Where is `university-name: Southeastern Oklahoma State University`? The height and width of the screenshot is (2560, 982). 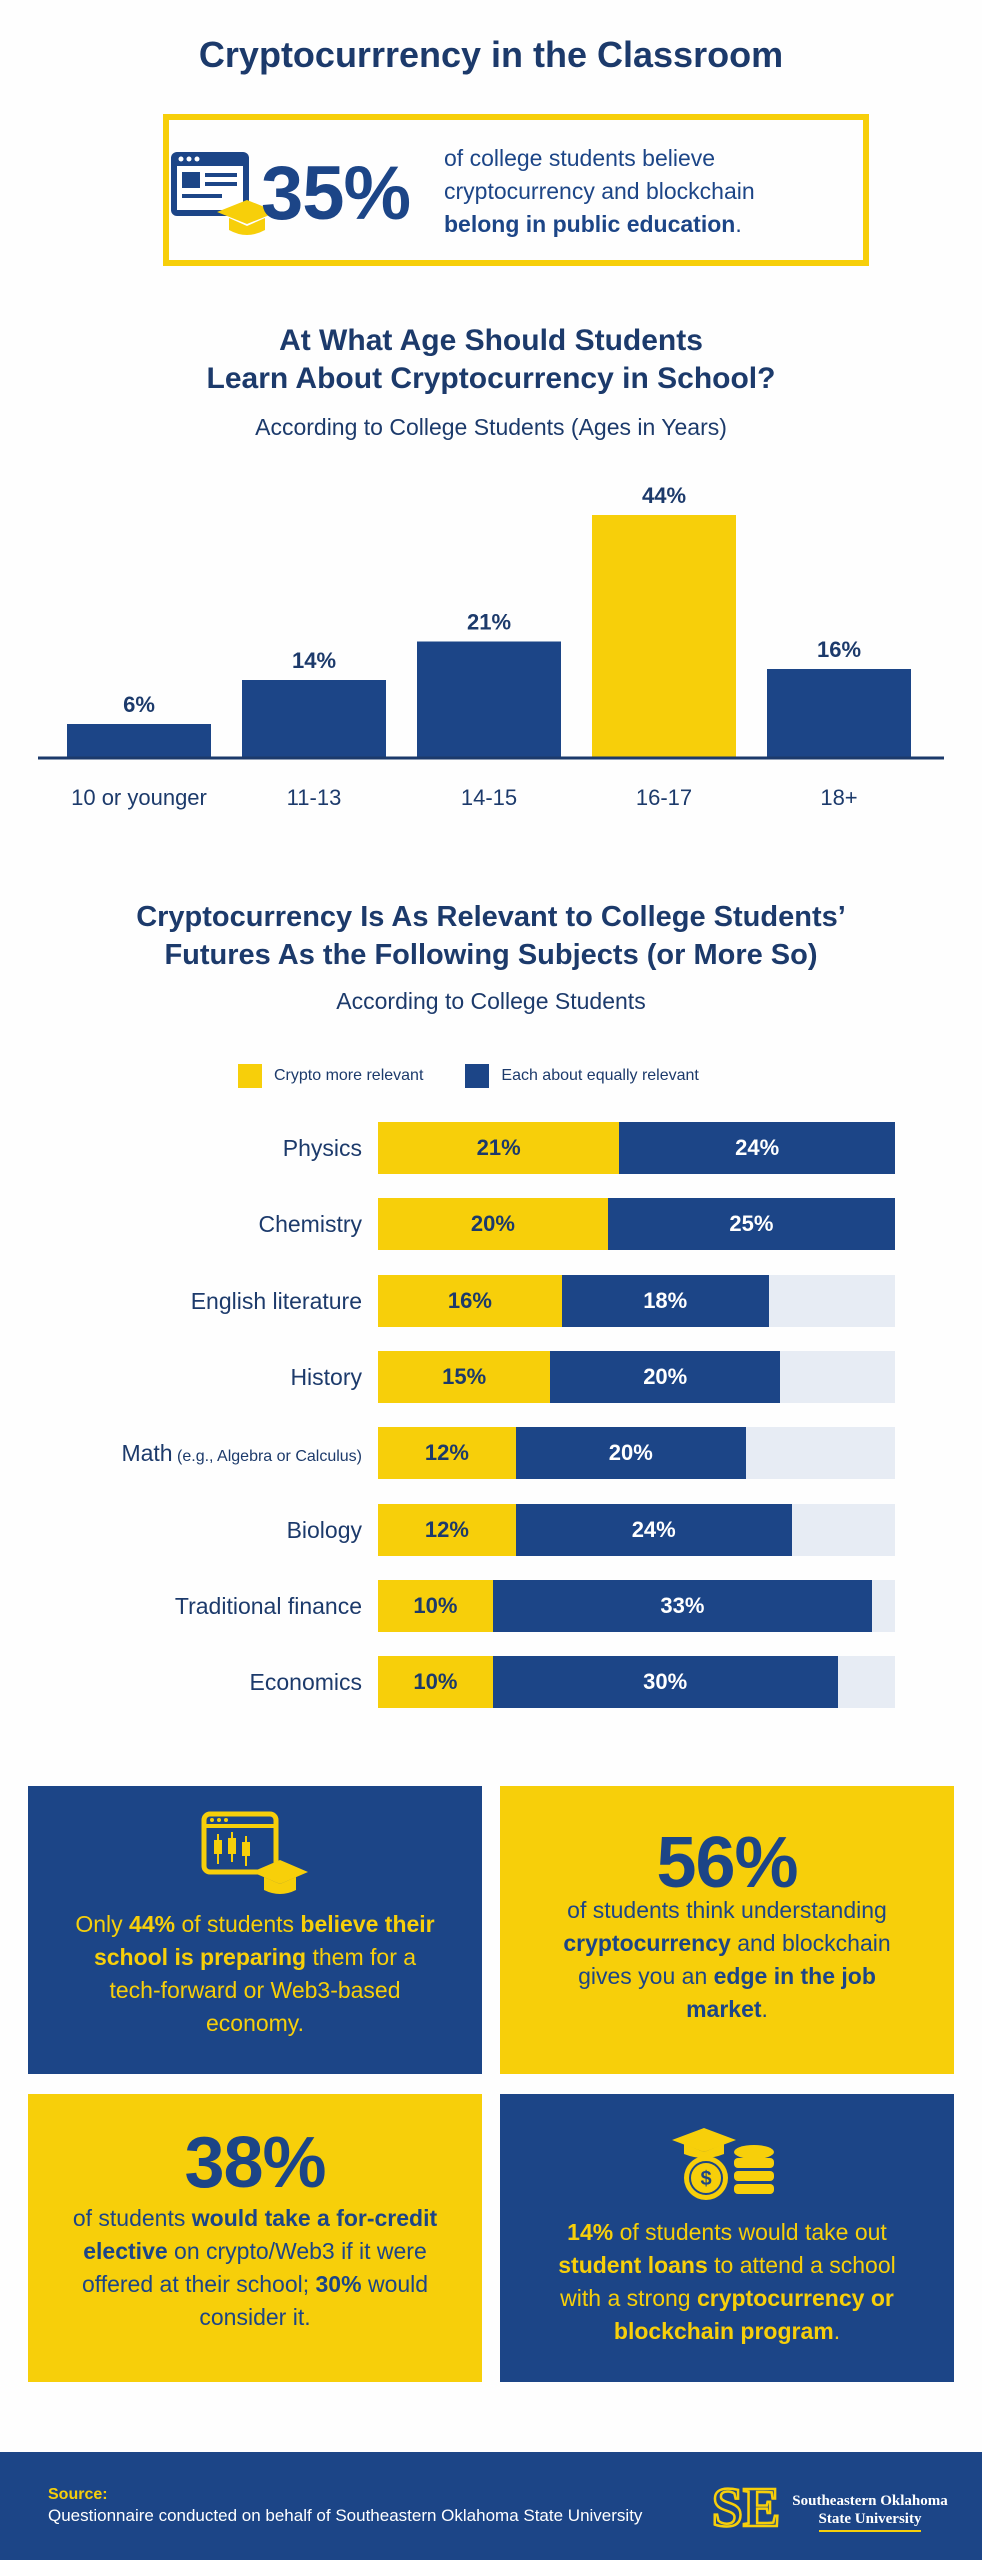
university-name: Southeastern Oklahoma State University is located at coordinates (870, 2512).